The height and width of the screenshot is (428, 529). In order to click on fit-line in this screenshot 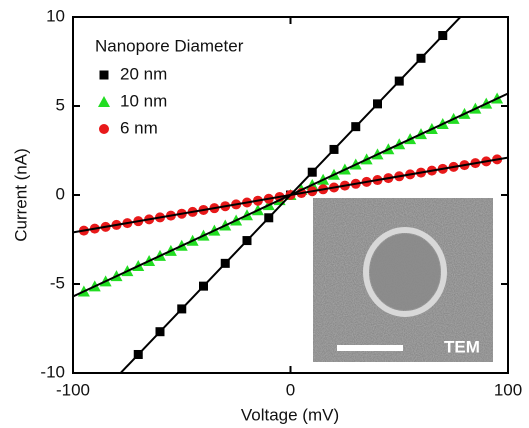, I will do `click(290, 195)`.